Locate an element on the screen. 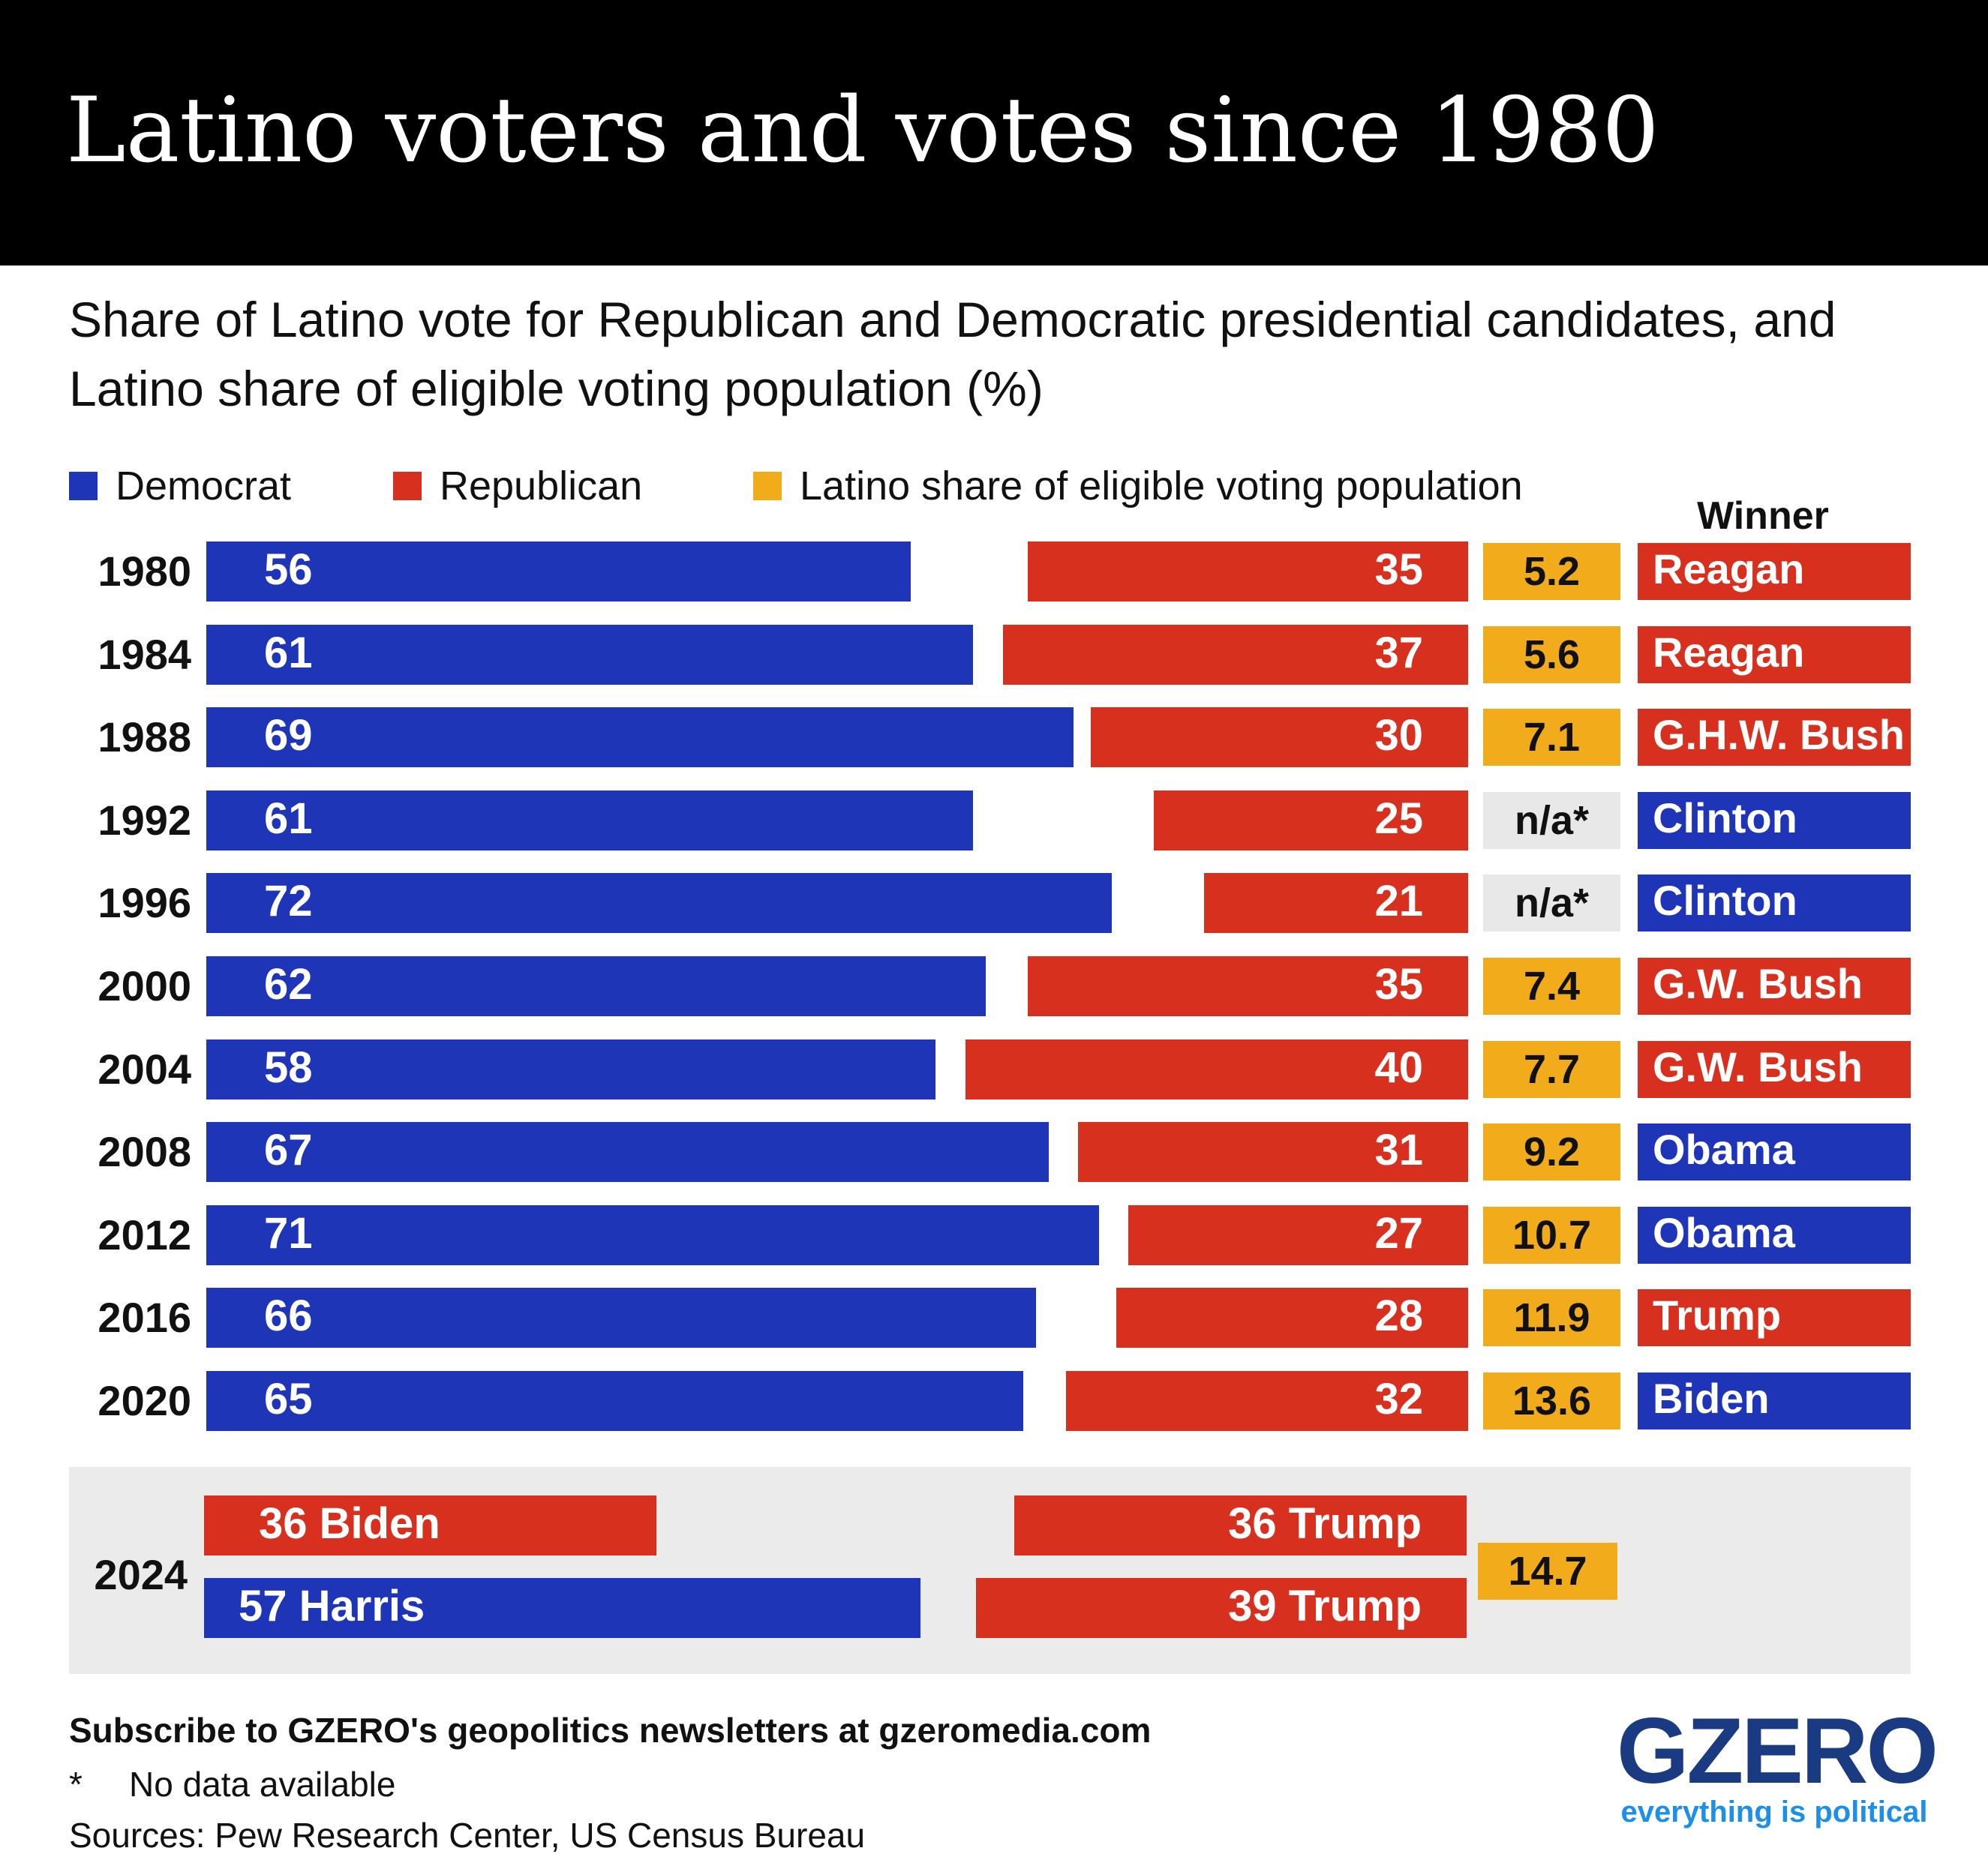  bar-label-democrat: 62 is located at coordinates (288, 984).